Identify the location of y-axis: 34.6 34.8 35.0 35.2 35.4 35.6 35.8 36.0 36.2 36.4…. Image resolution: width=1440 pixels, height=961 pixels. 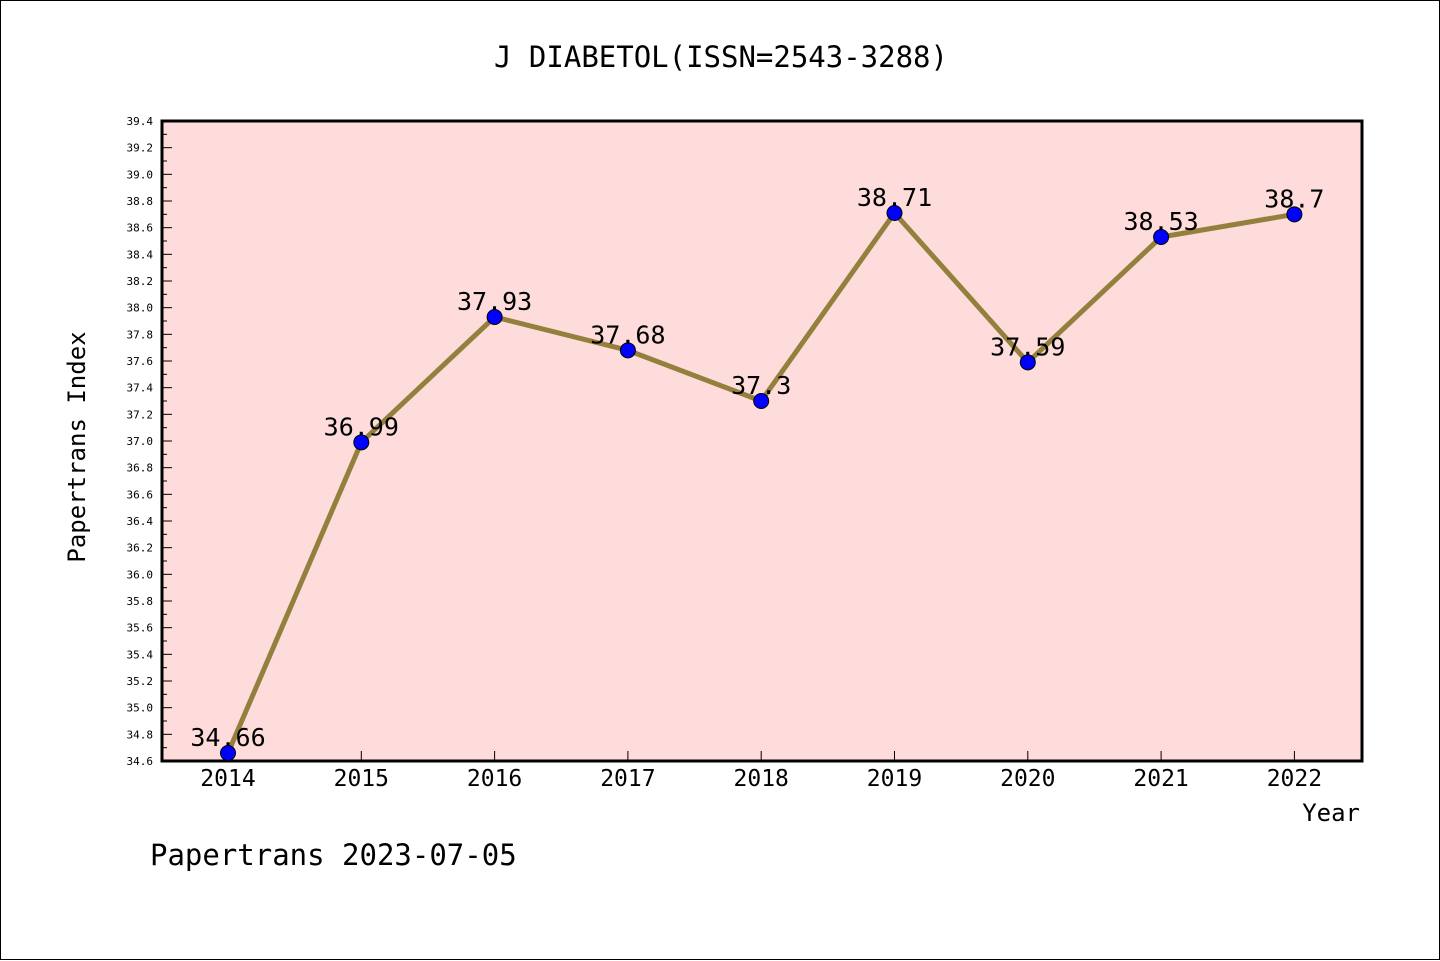
(149, 441).